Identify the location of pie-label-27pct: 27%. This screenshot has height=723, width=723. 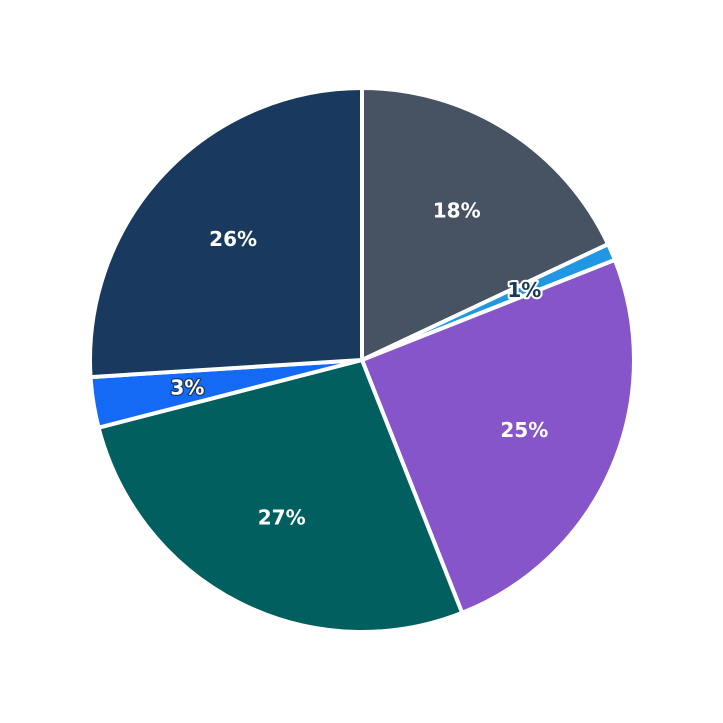
(282, 518).